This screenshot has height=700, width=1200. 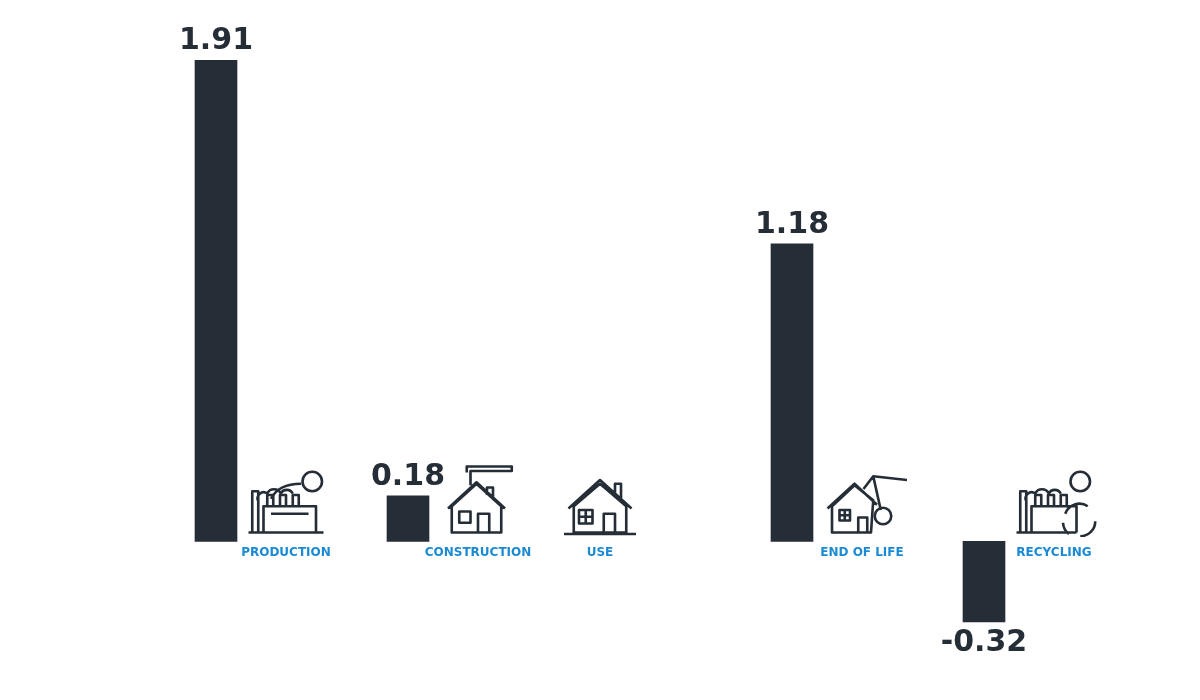 I want to click on x-tick-label: USE, so click(x=600, y=552).